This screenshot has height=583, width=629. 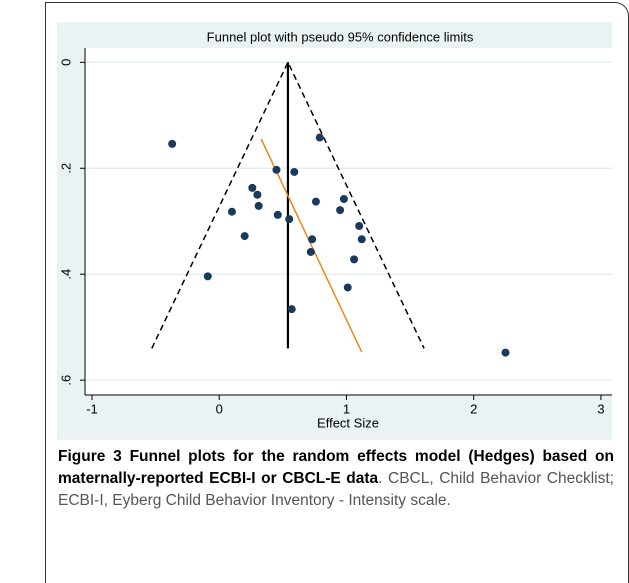 I want to click on x-axis-label: Effect Size, so click(x=348, y=422).